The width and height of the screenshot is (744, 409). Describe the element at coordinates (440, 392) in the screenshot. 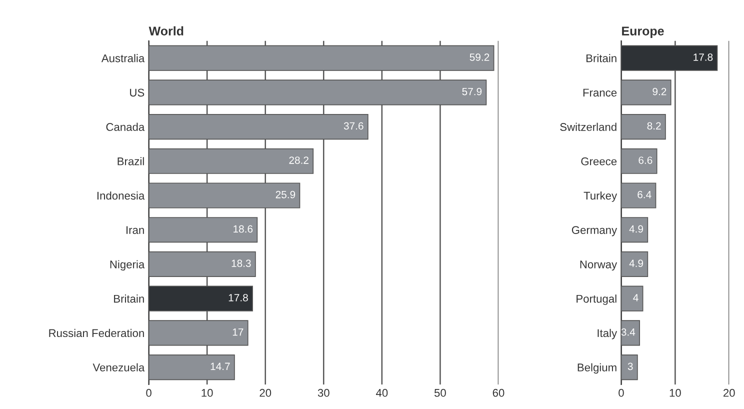

I see `x-tick-label: 50` at that location.